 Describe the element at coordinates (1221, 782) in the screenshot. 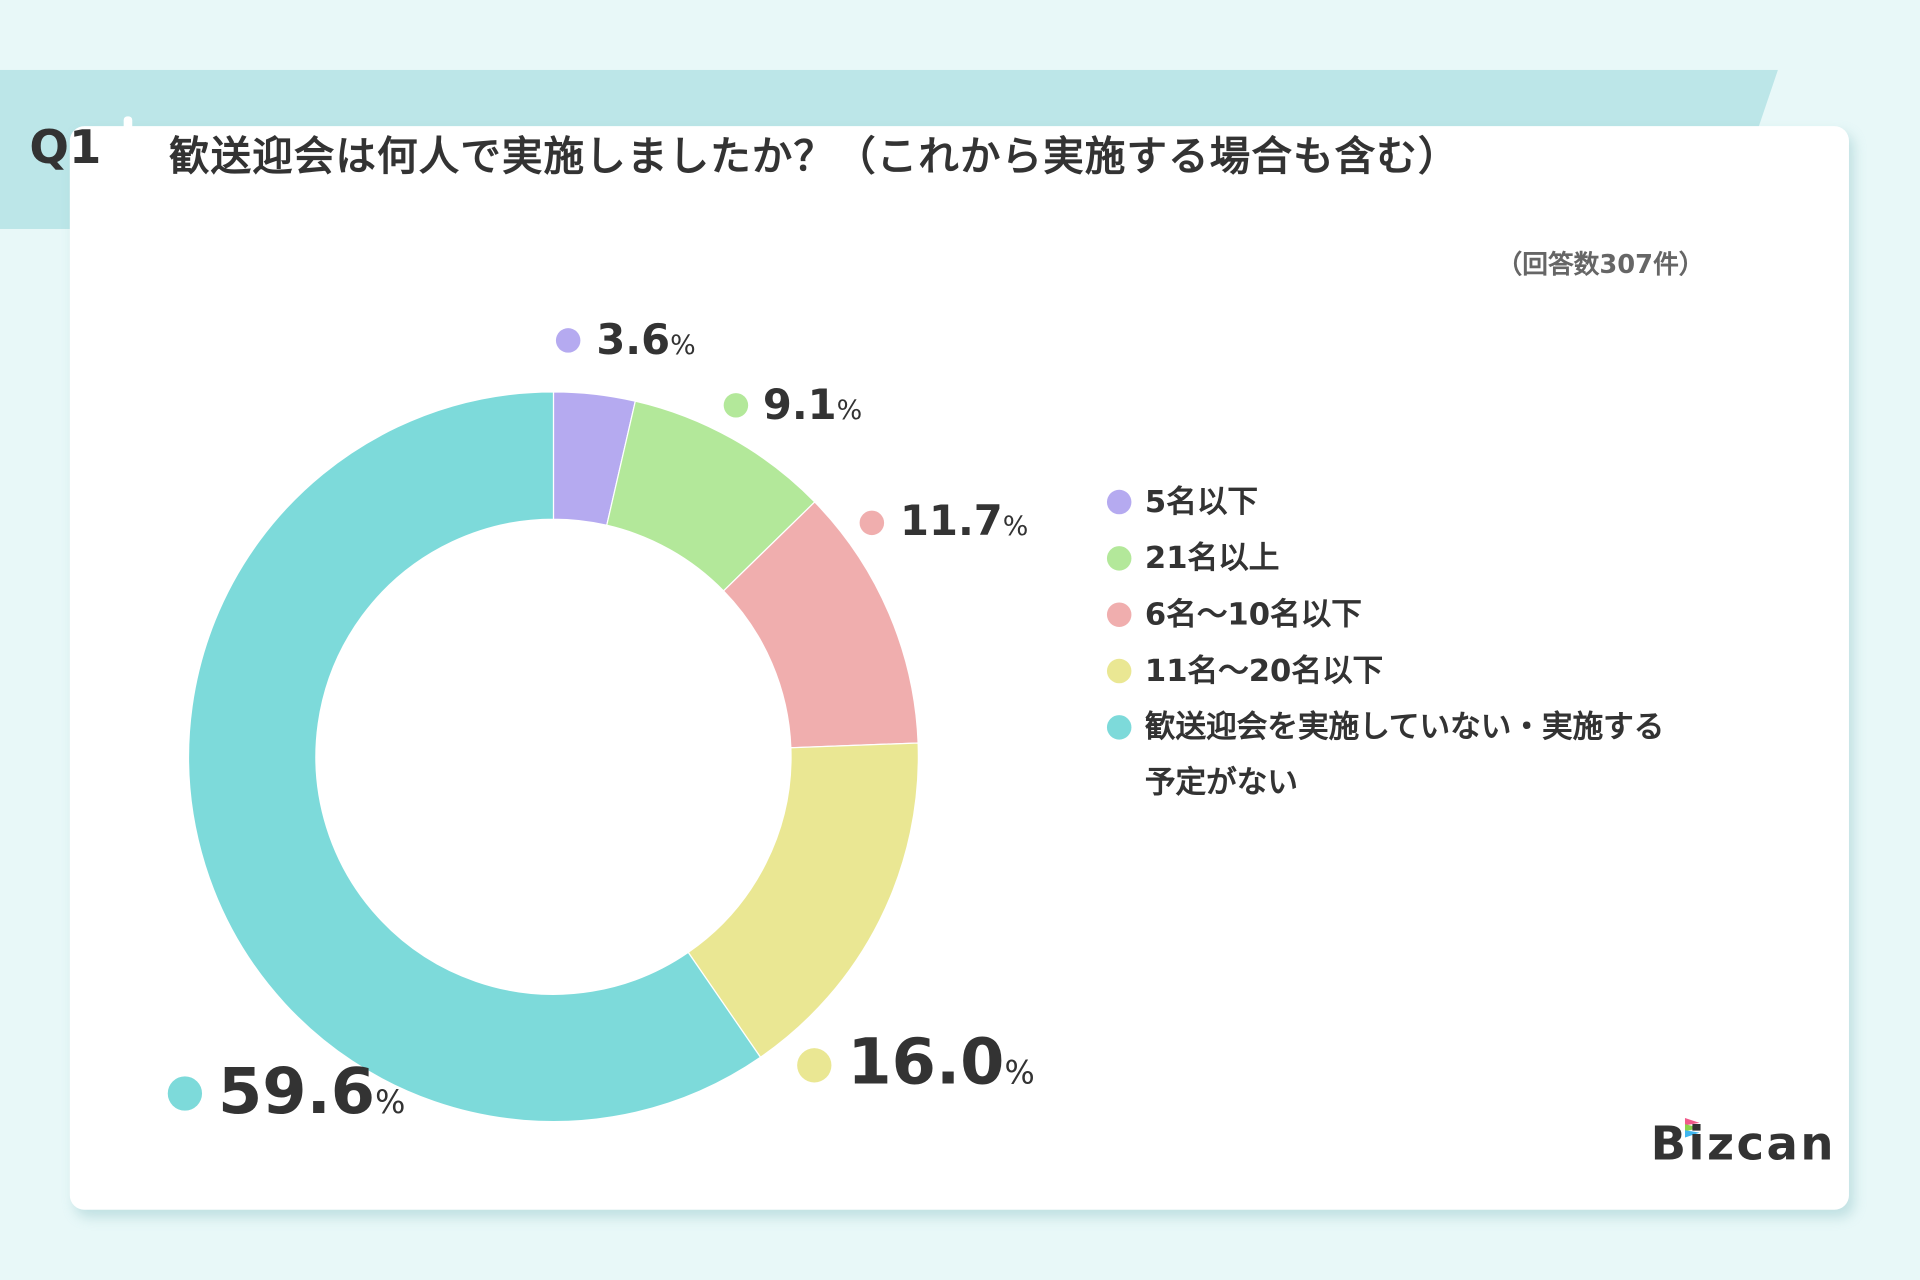

I see `legend-label-line2: 予定がない` at that location.